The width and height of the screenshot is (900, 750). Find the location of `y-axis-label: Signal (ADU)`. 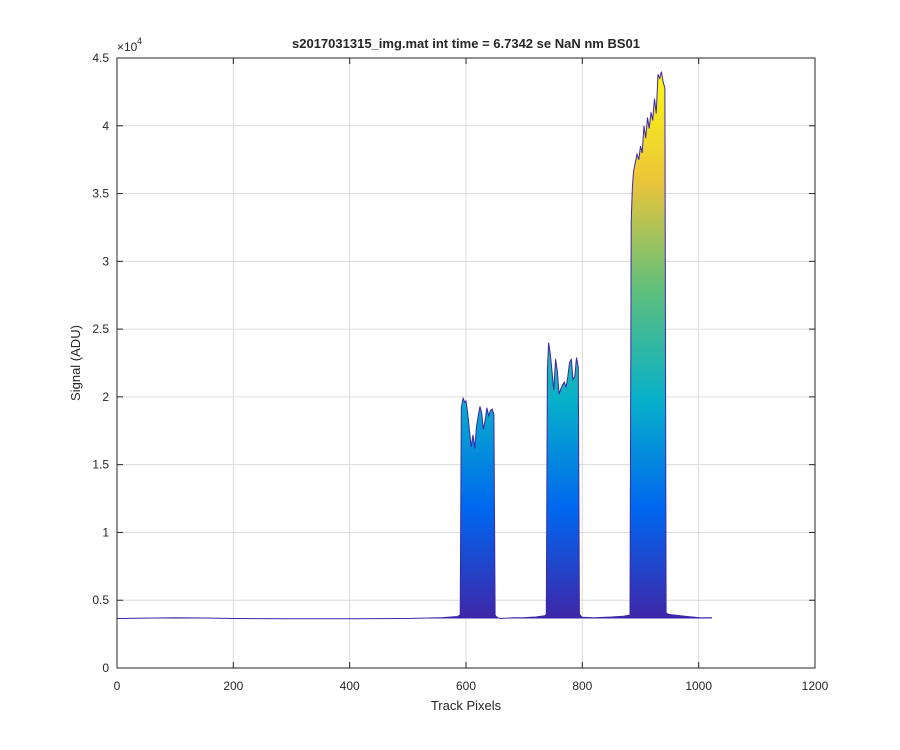

y-axis-label: Signal (ADU) is located at coordinates (75, 363).